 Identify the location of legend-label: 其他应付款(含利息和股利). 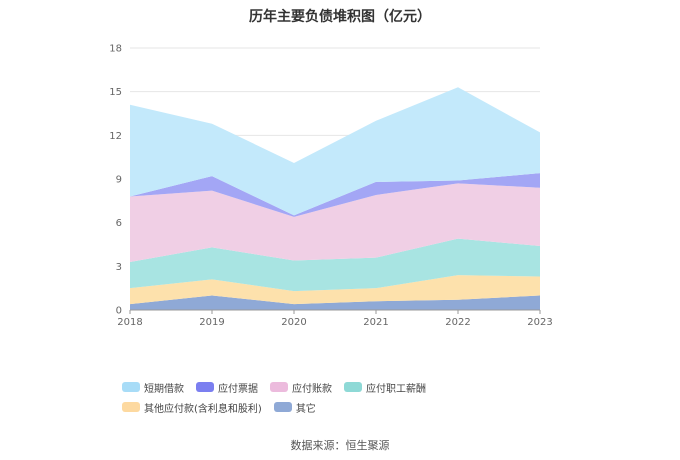
(203, 409).